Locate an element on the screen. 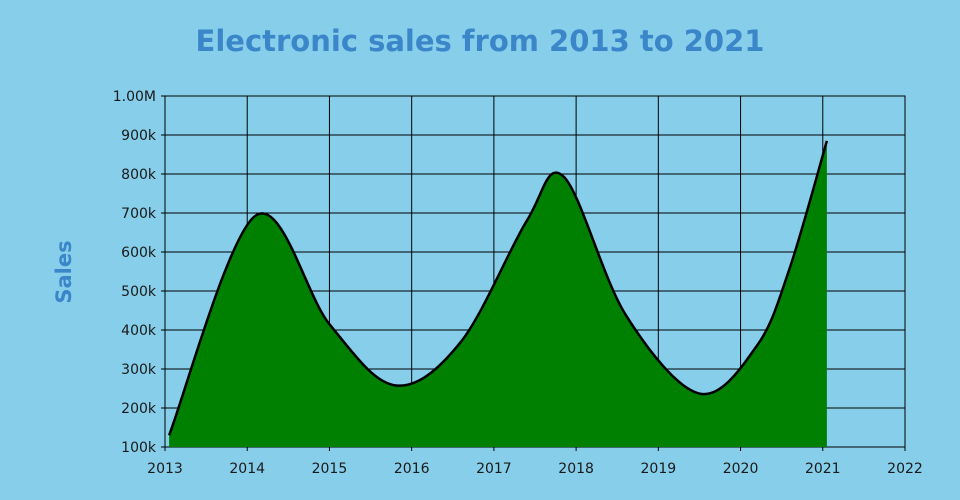 The image size is (960, 500). y-tick-label: 800k is located at coordinates (139, 175).